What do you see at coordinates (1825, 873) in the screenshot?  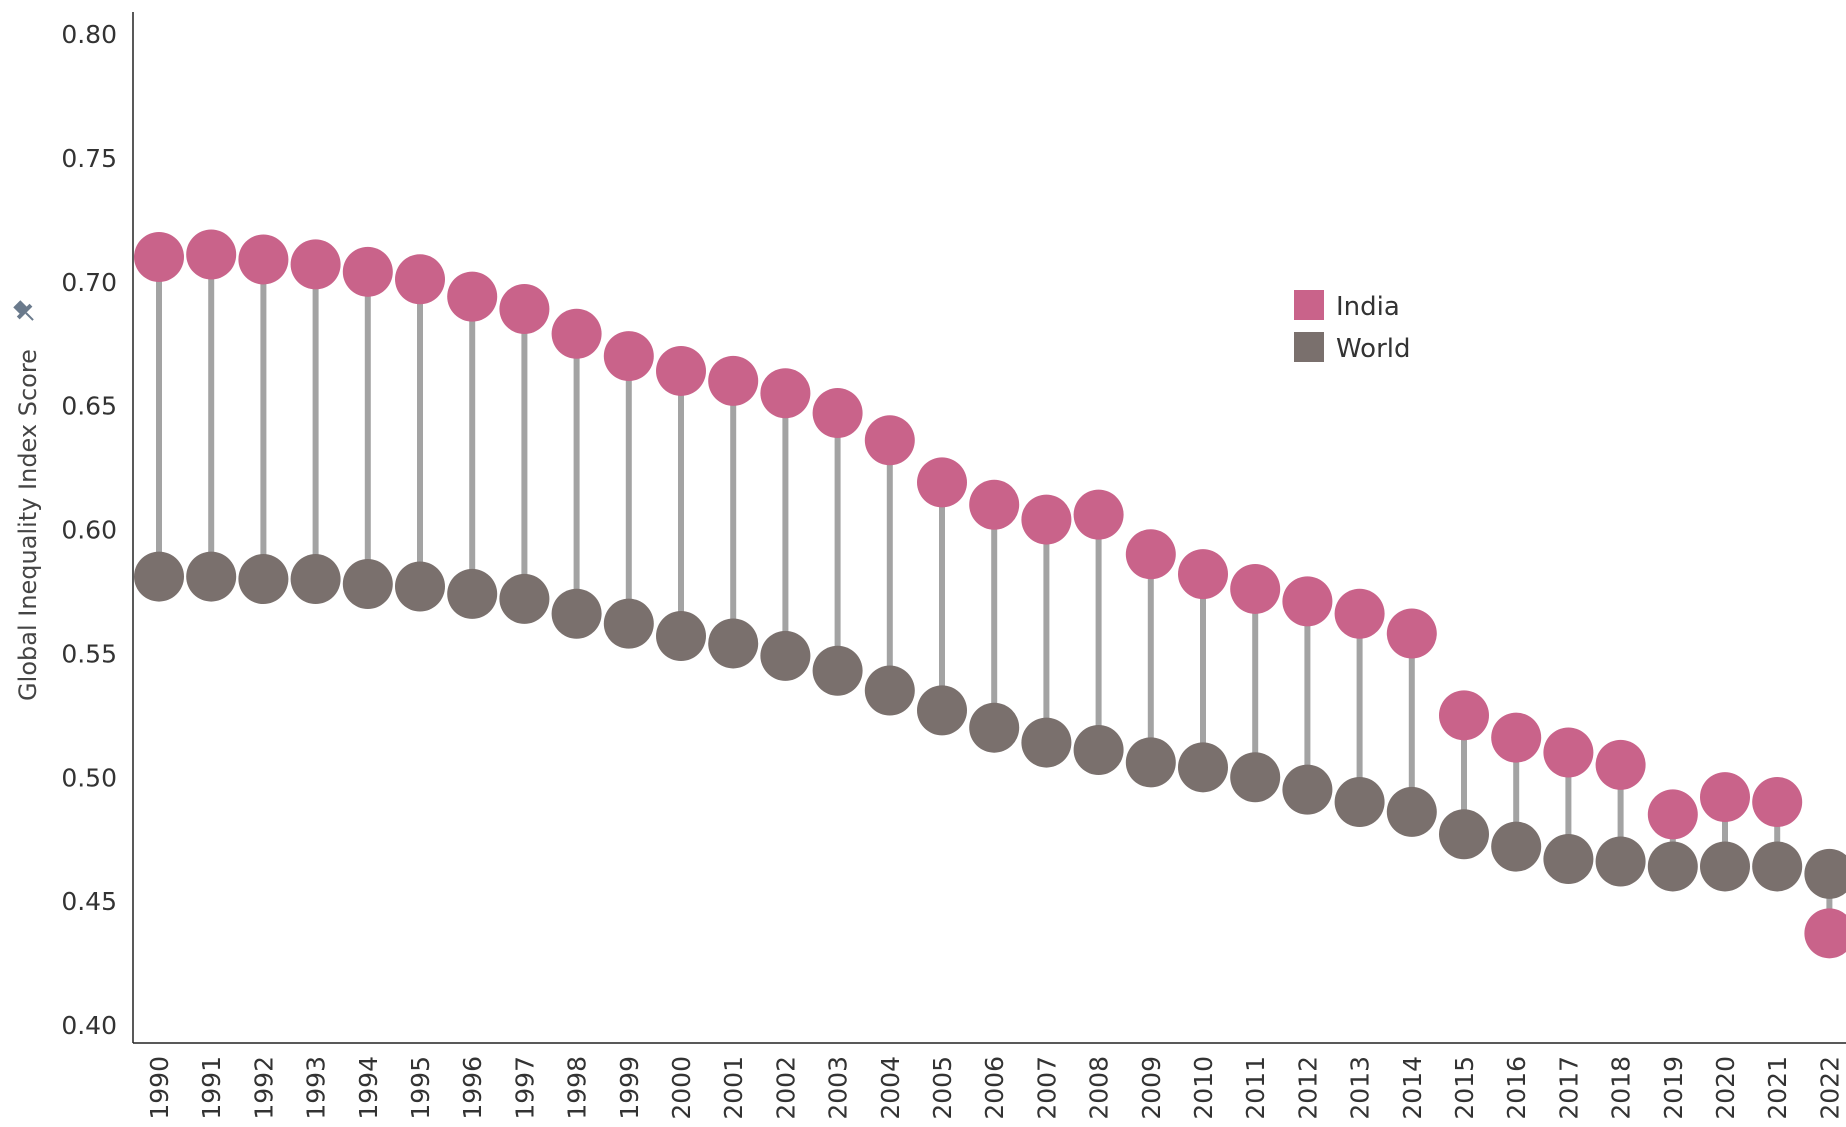 I see `world-point-2022` at bounding box center [1825, 873].